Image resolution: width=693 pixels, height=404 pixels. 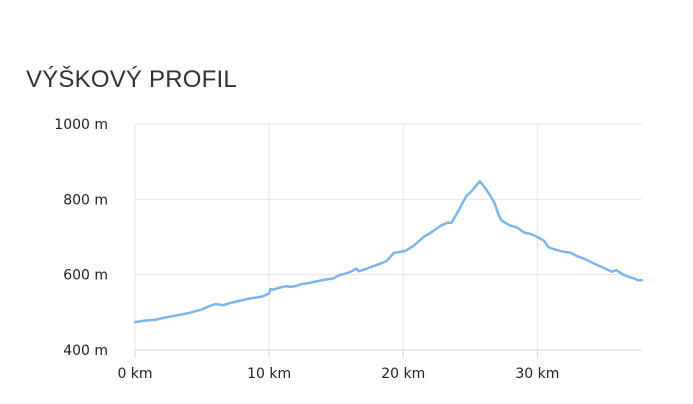 What do you see at coordinates (537, 374) in the screenshot?
I see `x-tick-label: 30 km` at bounding box center [537, 374].